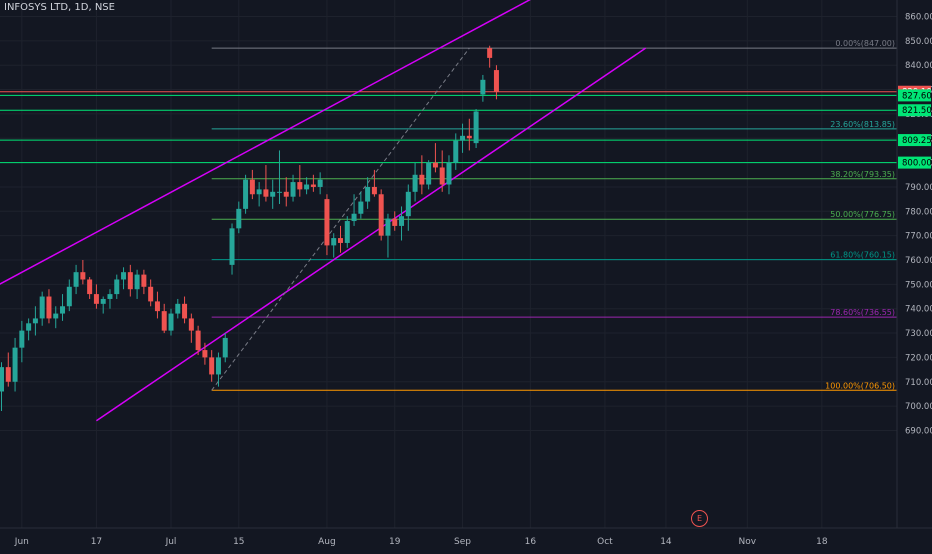  I want to click on price-tag-label: 800.00, so click(917, 164).